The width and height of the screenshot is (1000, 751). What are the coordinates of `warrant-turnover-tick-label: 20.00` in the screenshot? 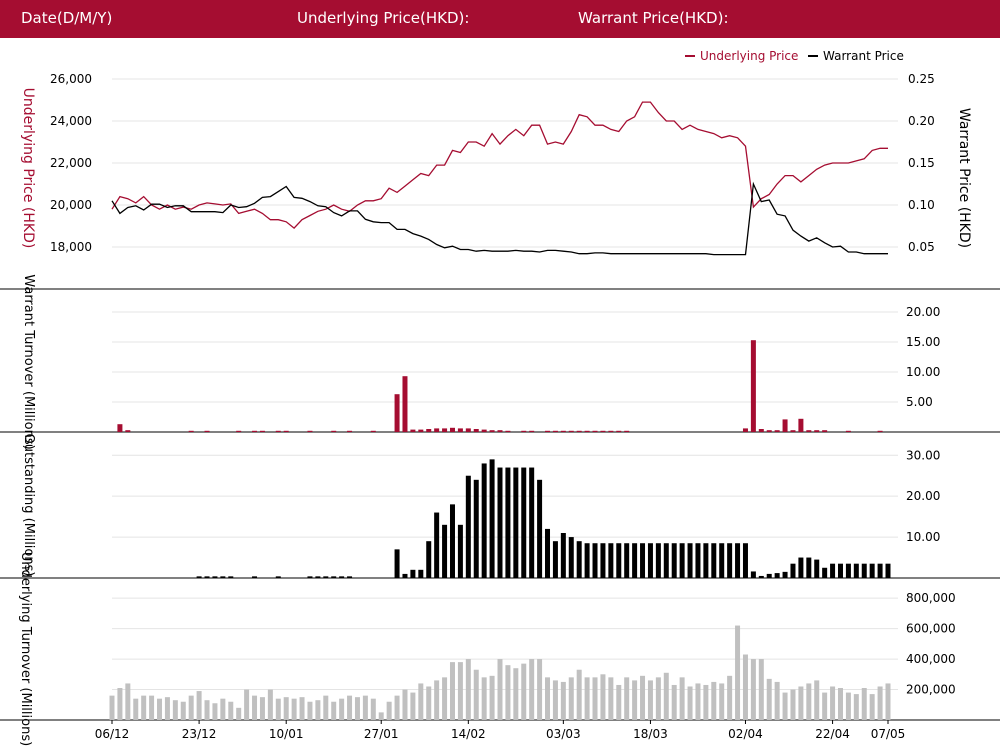 It's located at (923, 312).